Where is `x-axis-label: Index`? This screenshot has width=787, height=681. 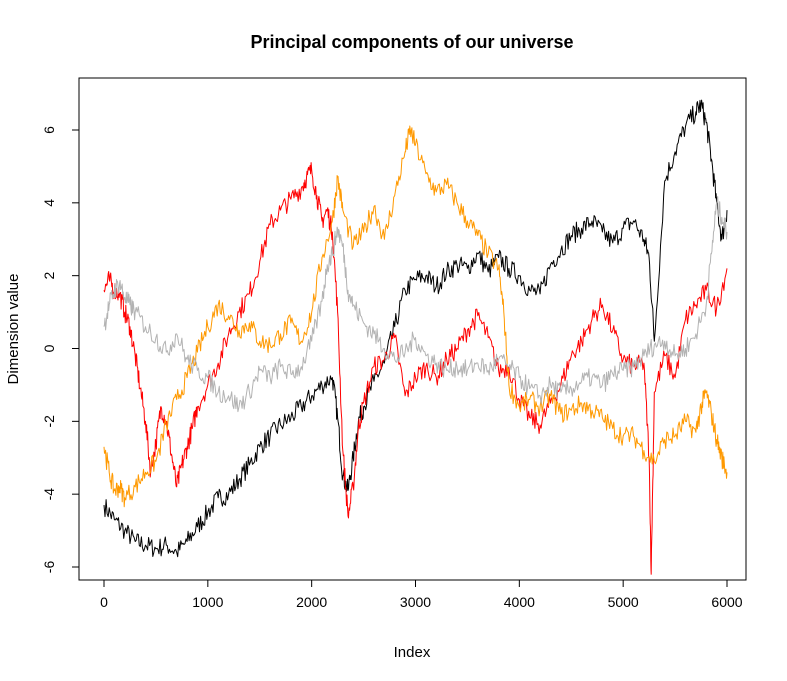 x-axis-label: Index is located at coordinates (412, 652).